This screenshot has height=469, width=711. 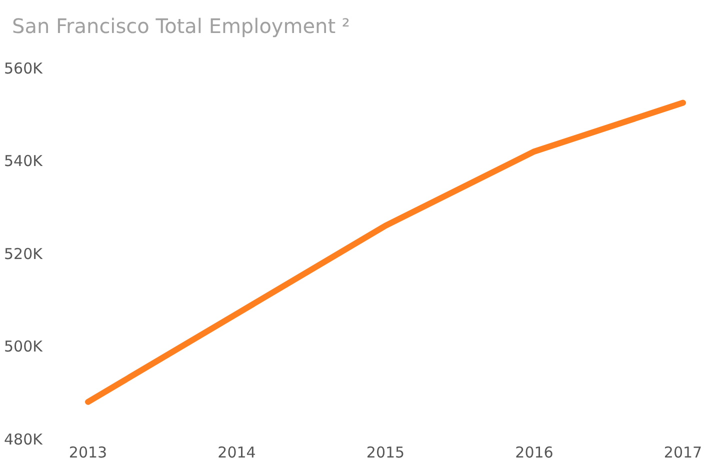 What do you see at coordinates (24, 253) in the screenshot?
I see `y-tick-label: 520K` at bounding box center [24, 253].